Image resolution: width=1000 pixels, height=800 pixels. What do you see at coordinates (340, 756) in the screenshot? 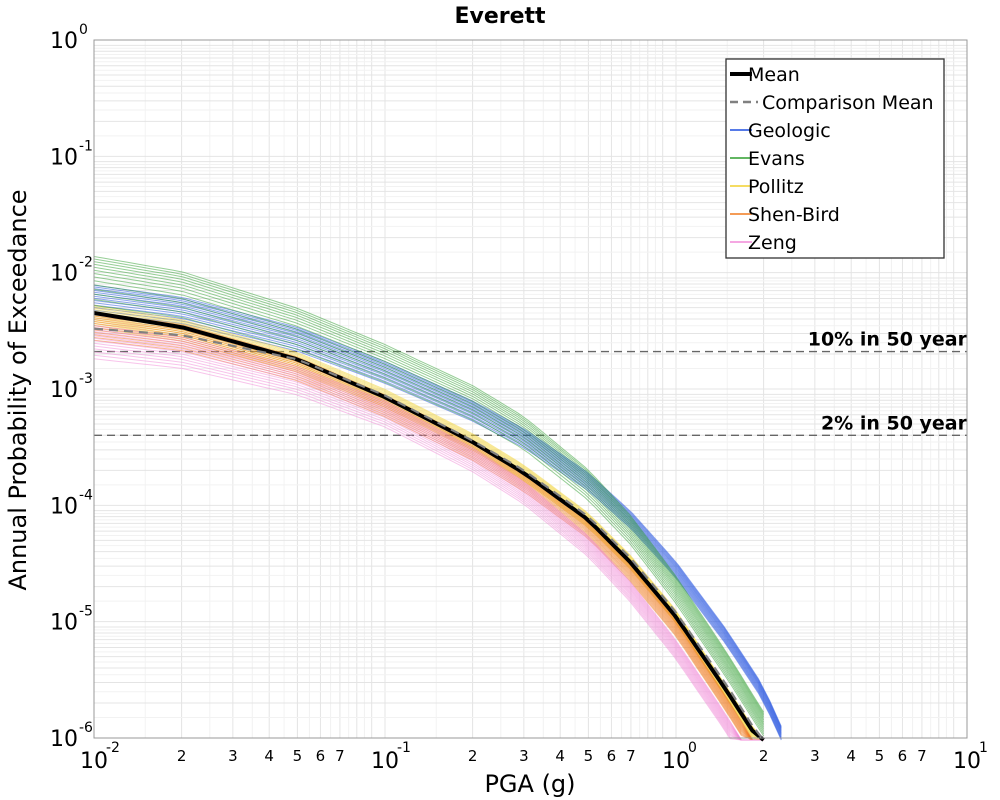
I see `x-tick-minor-5: 7` at bounding box center [340, 756].